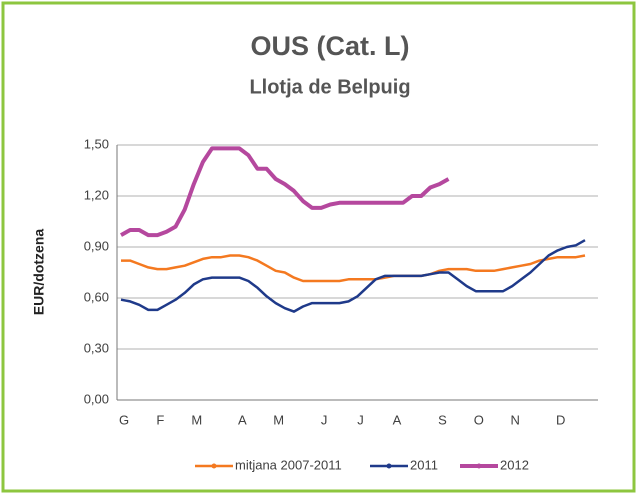 The width and height of the screenshot is (638, 500). Describe the element at coordinates (124, 419) in the screenshot. I see `x-tick-label: G` at that location.